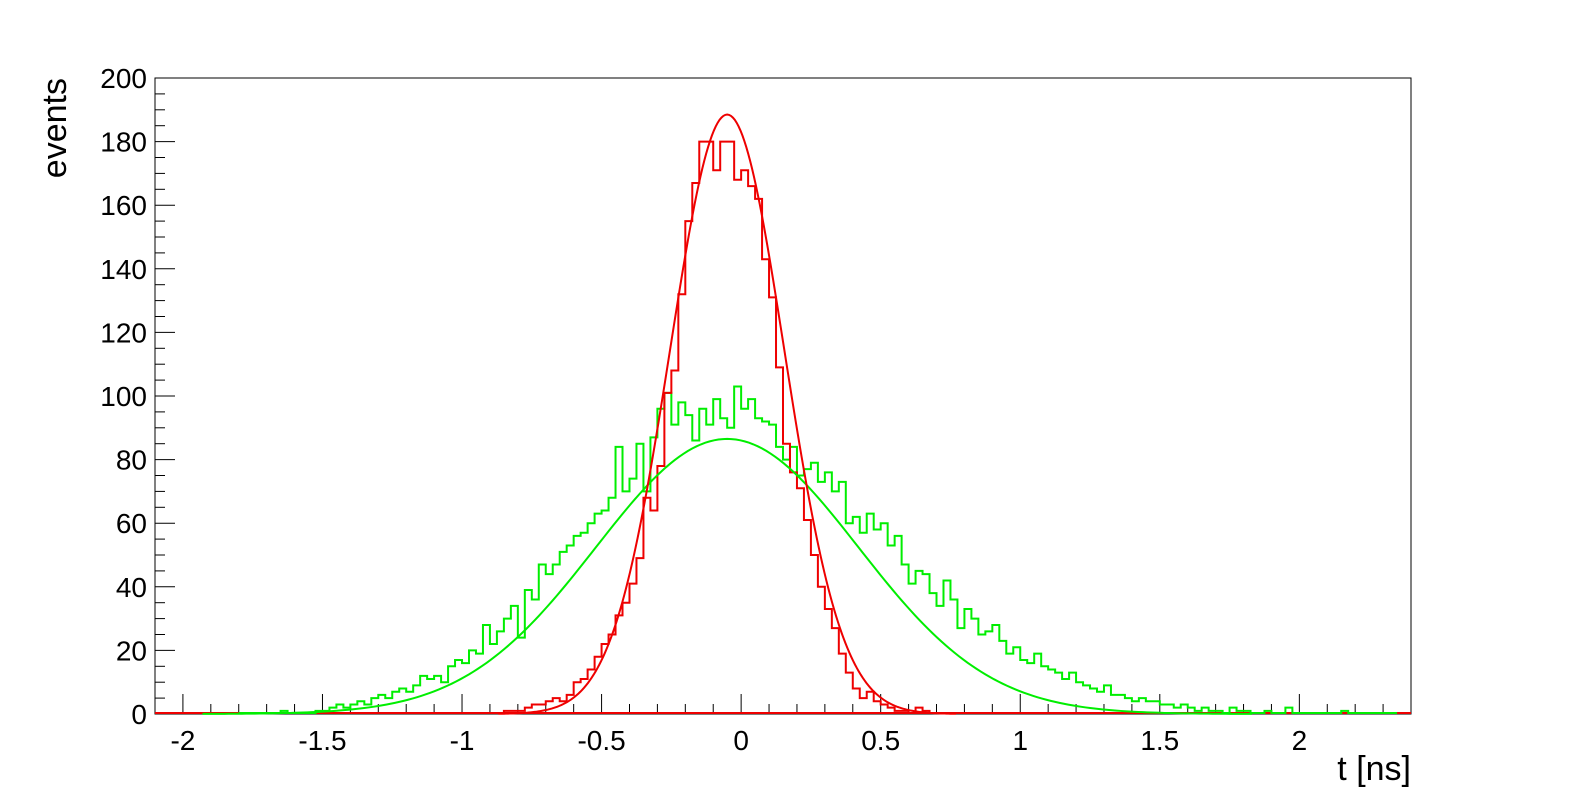  What do you see at coordinates (131, 587) in the screenshot?
I see `y-tick-label: 40` at bounding box center [131, 587].